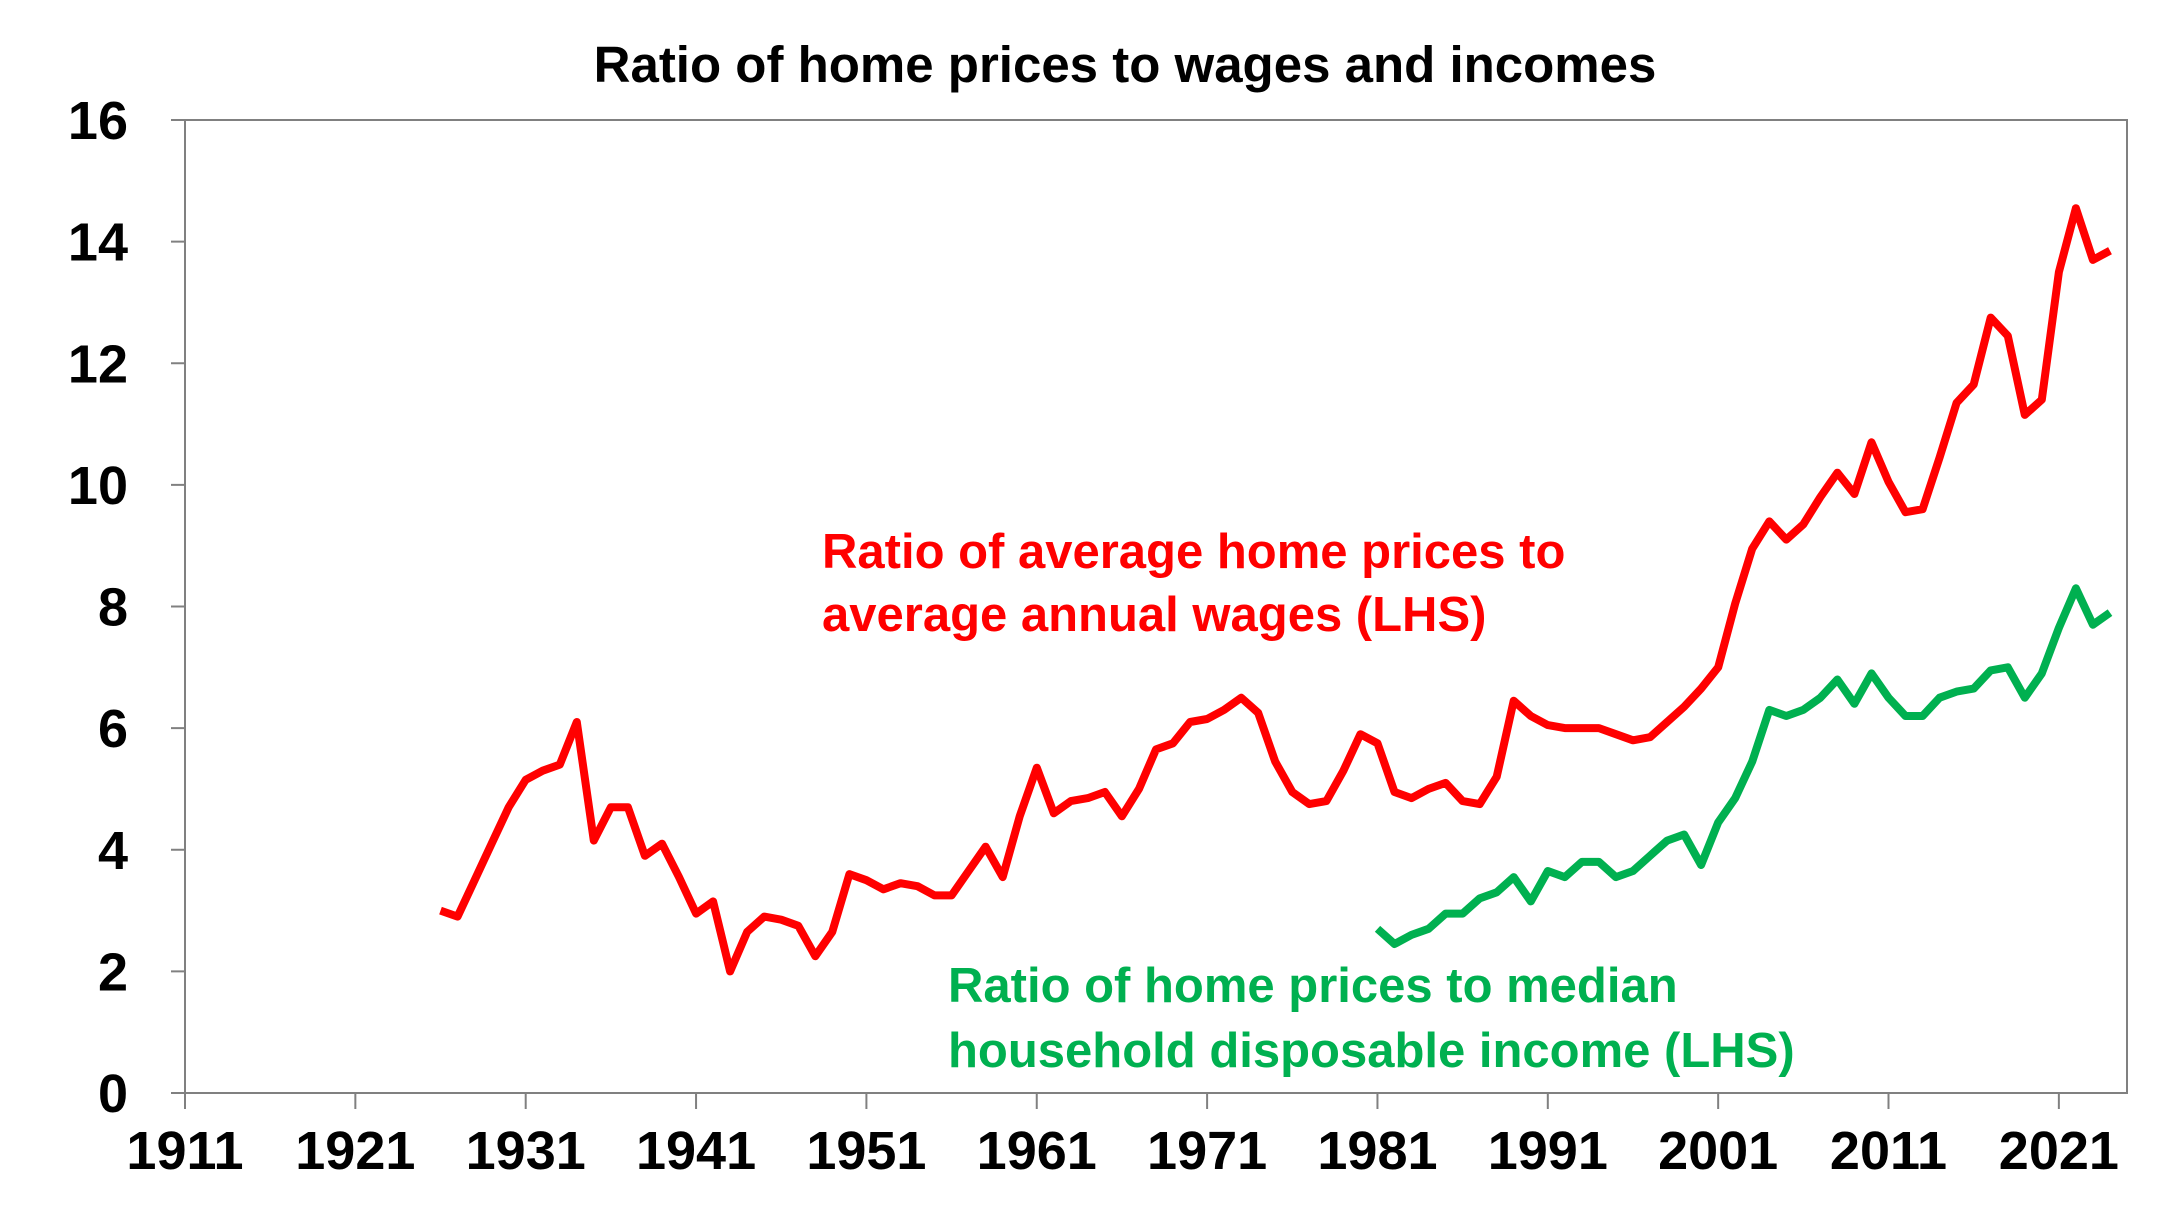 The height and width of the screenshot is (1221, 2180). Describe the element at coordinates (98, 121) in the screenshot. I see `y-tick-label: 16` at that location.